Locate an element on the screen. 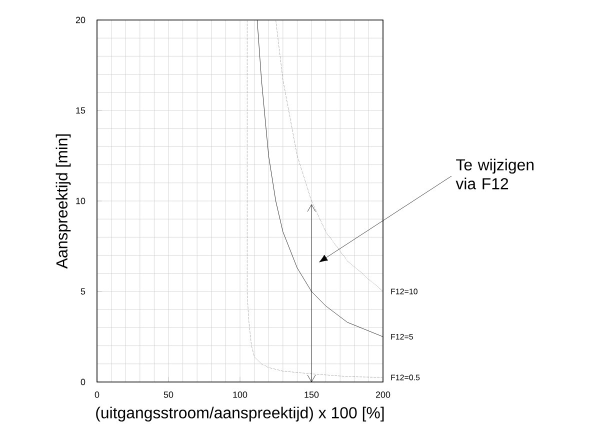  x-tick-label: 50 is located at coordinates (169, 395).